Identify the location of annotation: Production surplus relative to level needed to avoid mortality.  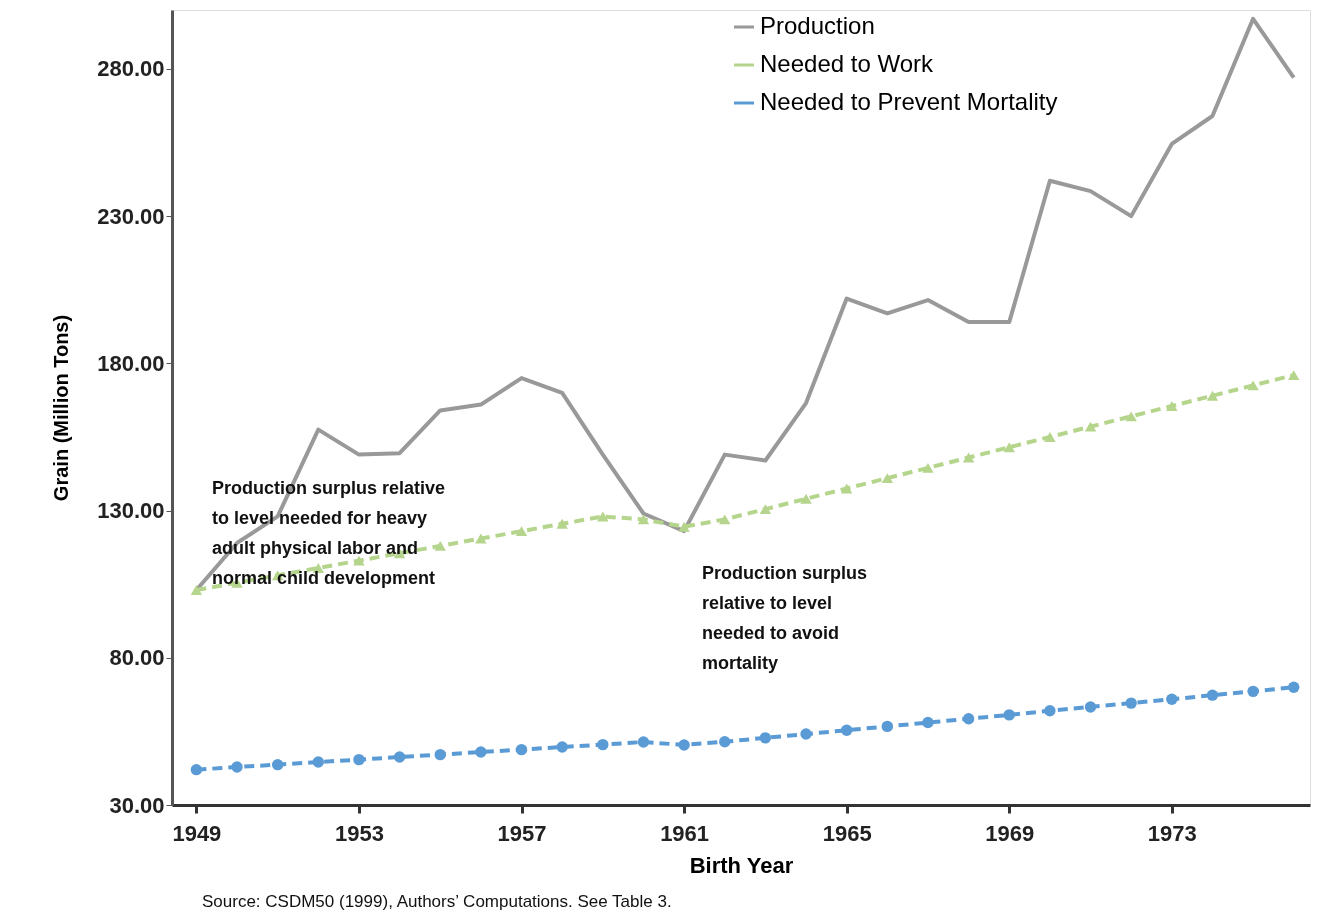
(785, 618).